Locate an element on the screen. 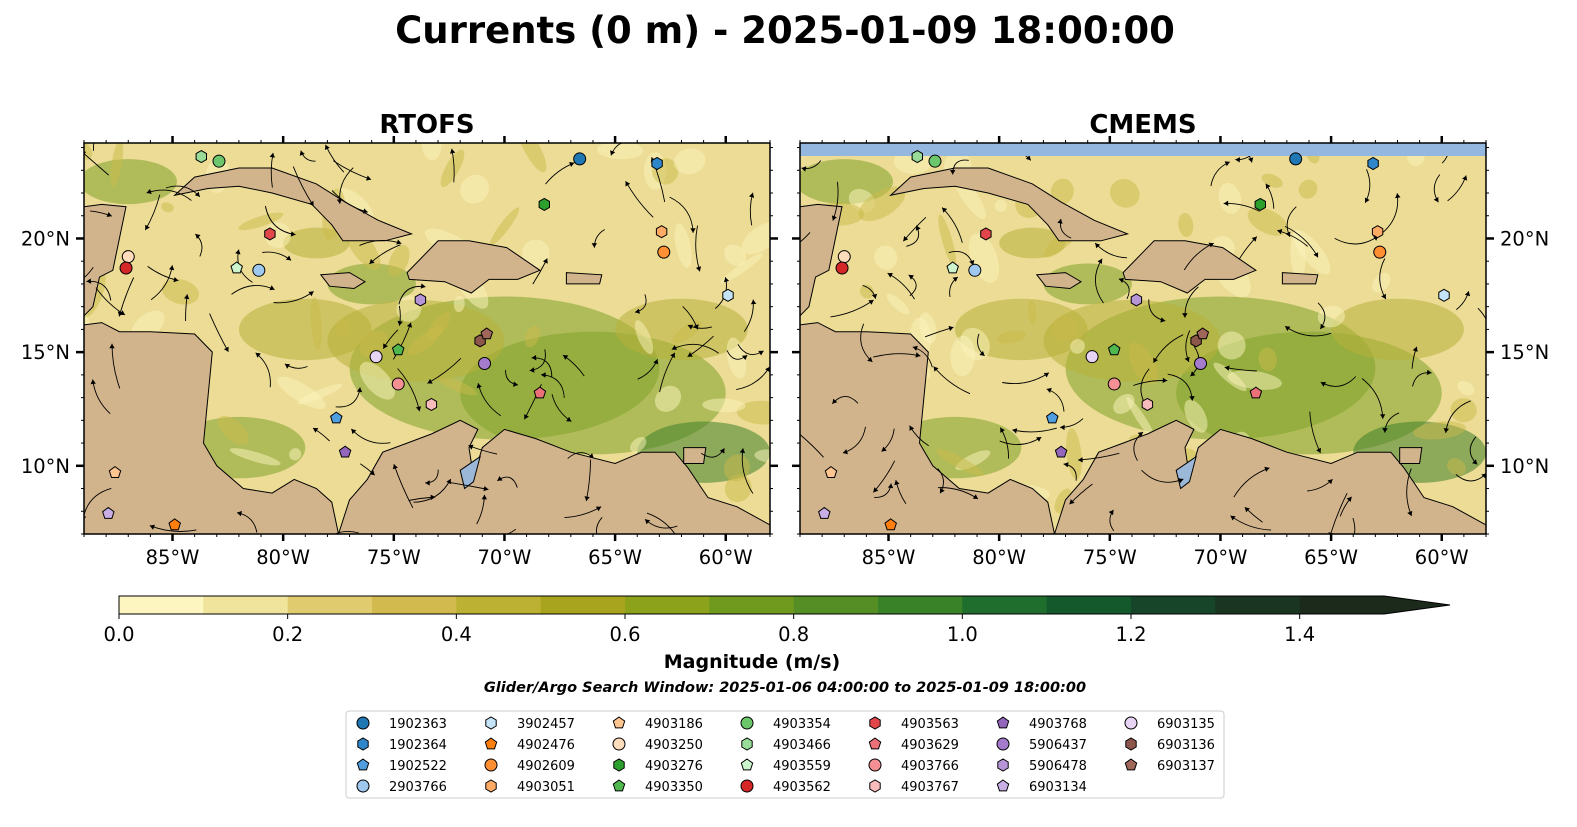 The height and width of the screenshot is (827, 1577). legend-label: 4903767 is located at coordinates (930, 787).